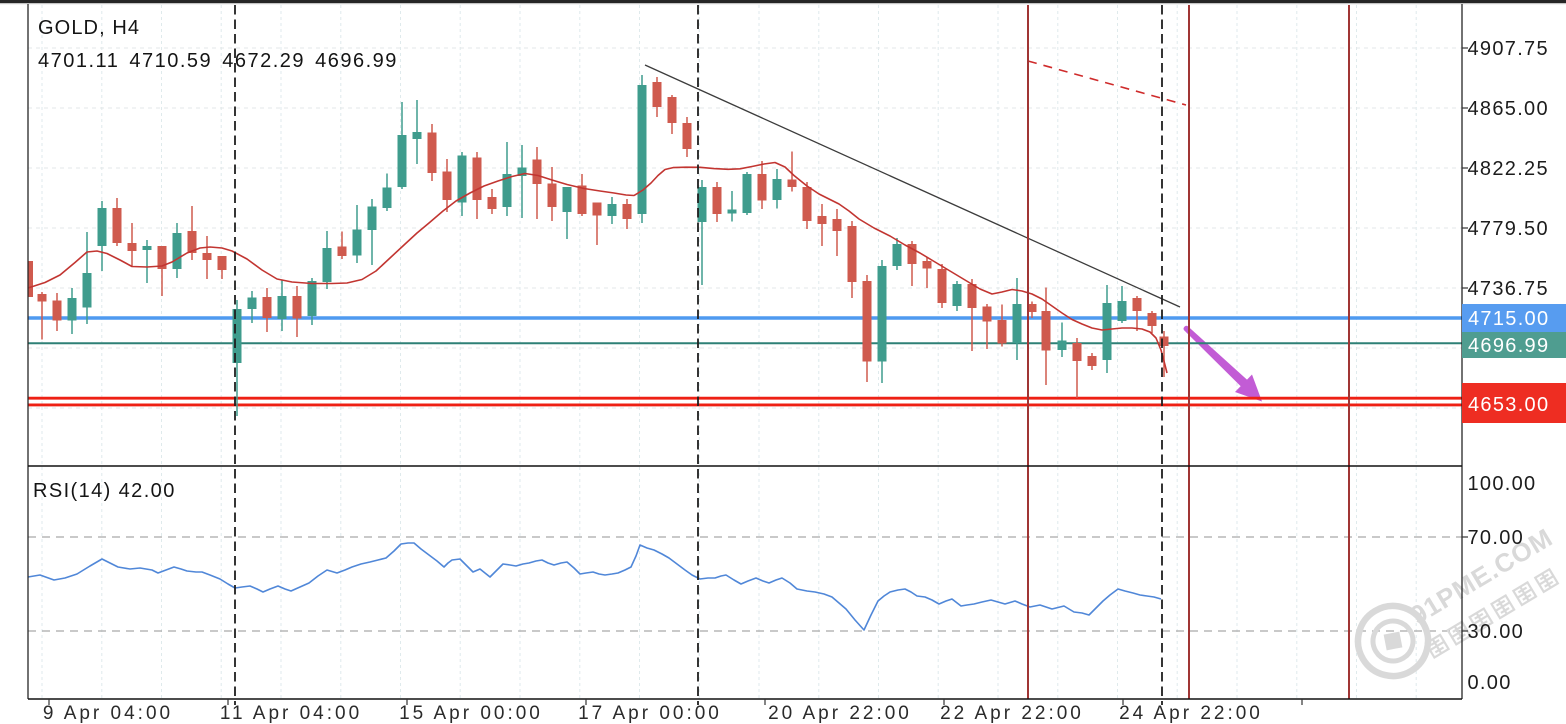 Image resolution: width=1566 pixels, height=724 pixels. Describe the element at coordinates (1496, 538) in the screenshot. I see `svg-text: 70.00` at that location.